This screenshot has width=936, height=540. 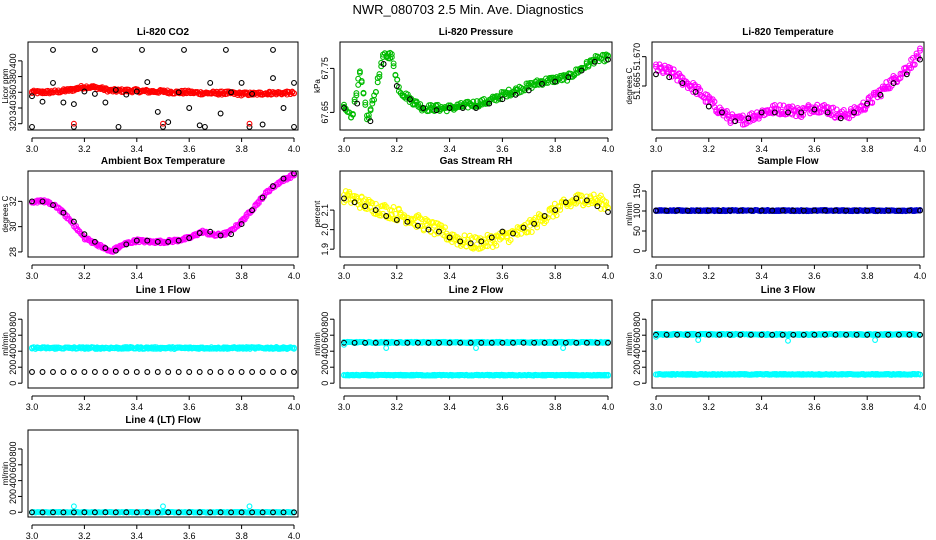 What do you see at coordinates (13, 252) in the screenshot?
I see `y-tick-label: 28` at bounding box center [13, 252].